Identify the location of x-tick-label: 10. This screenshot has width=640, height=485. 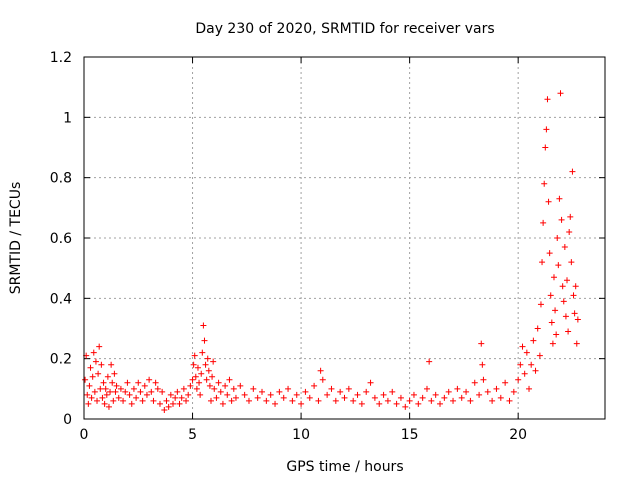
(301, 435).